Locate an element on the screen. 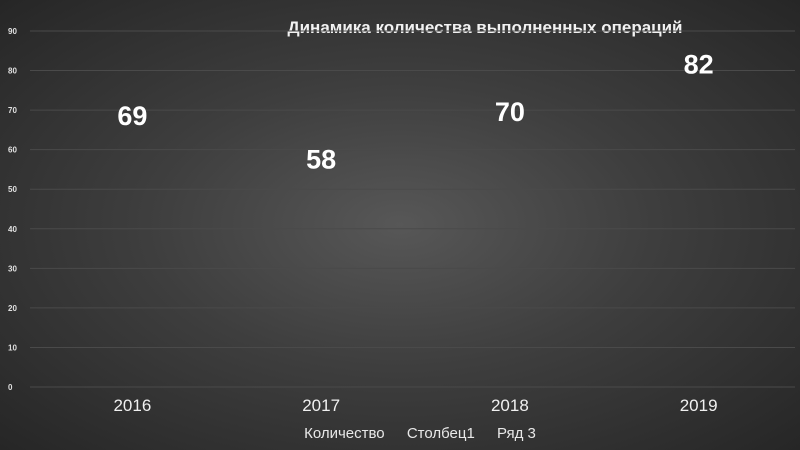 The width and height of the screenshot is (800, 450). y-tick-label: 60 is located at coordinates (12, 150).